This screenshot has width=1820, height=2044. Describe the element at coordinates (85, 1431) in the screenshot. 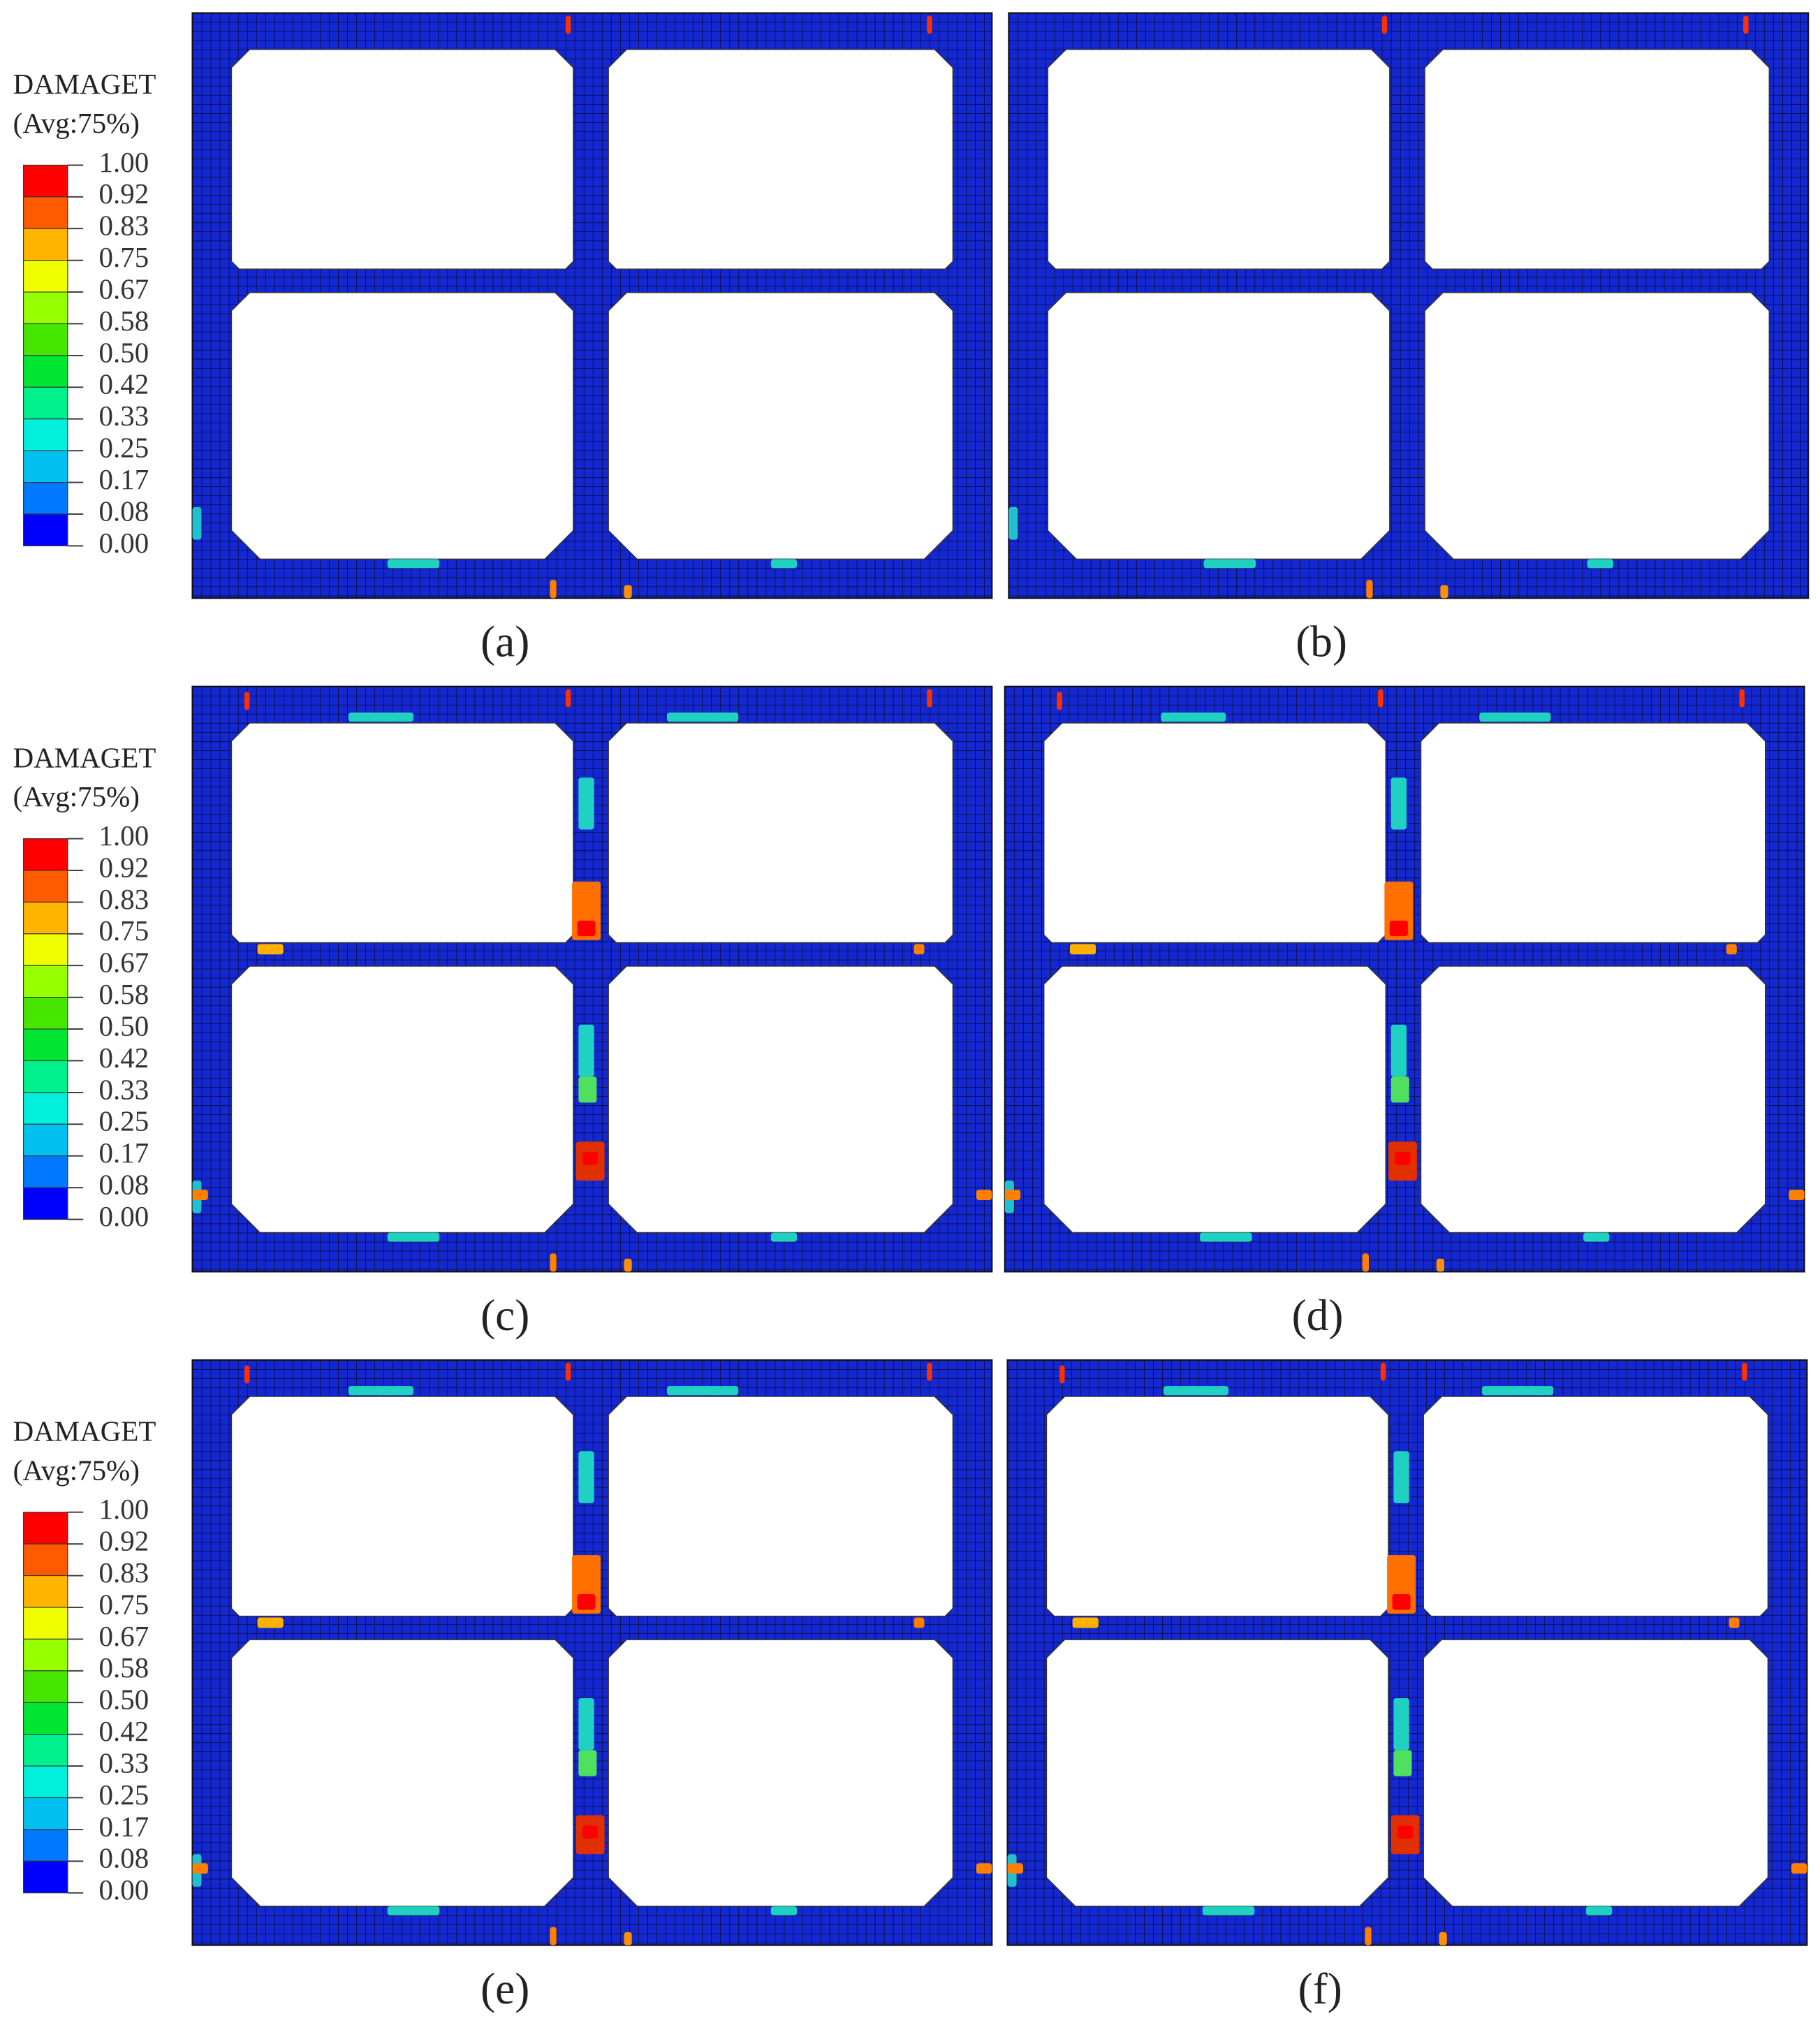

I see `legend-title: DAMAGET` at that location.